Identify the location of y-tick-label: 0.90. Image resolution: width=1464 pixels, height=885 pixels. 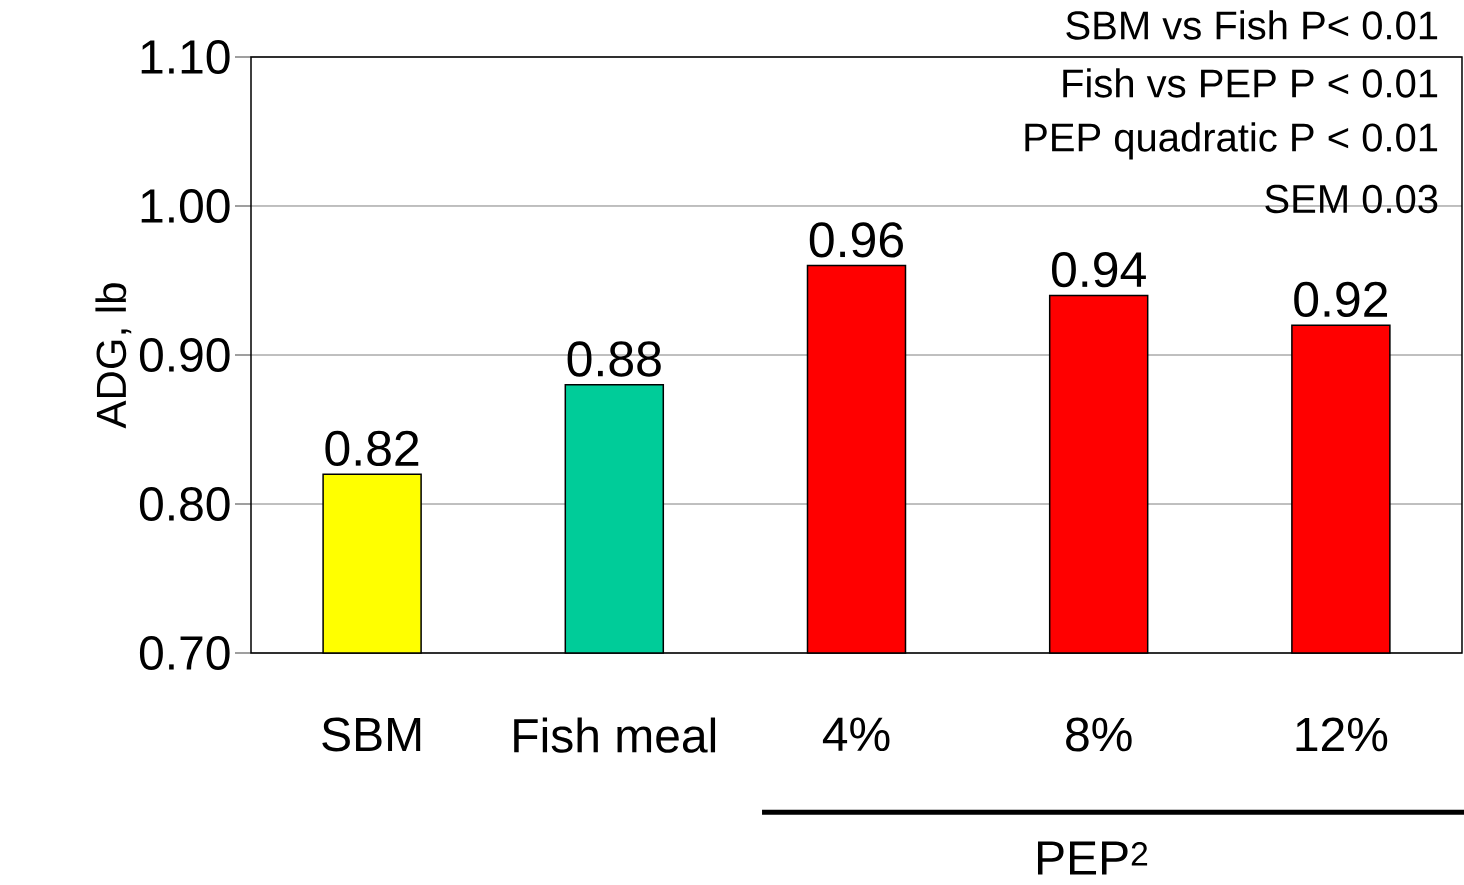
(184, 355).